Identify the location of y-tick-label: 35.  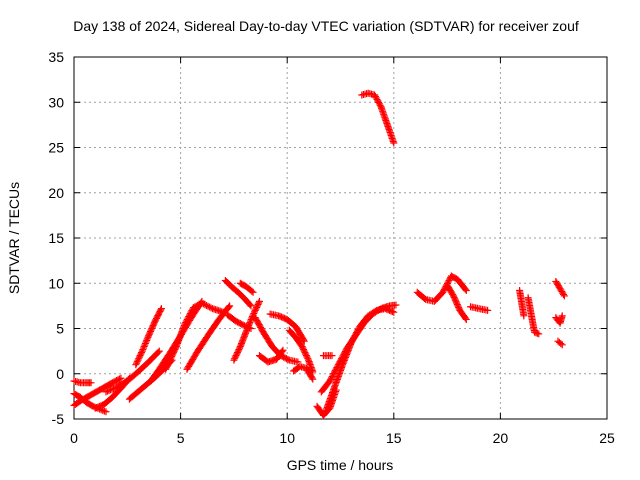
(56, 57).